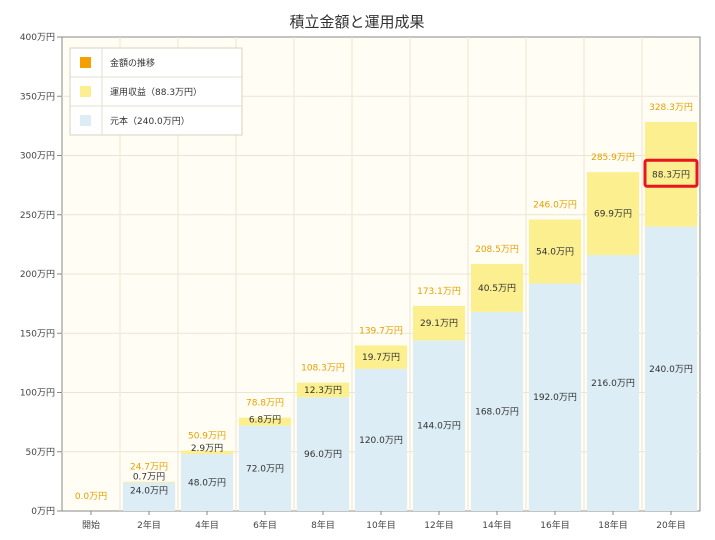 The height and width of the screenshot is (540, 715). I want to click on bar-label-return: 6.8万円, so click(265, 420).